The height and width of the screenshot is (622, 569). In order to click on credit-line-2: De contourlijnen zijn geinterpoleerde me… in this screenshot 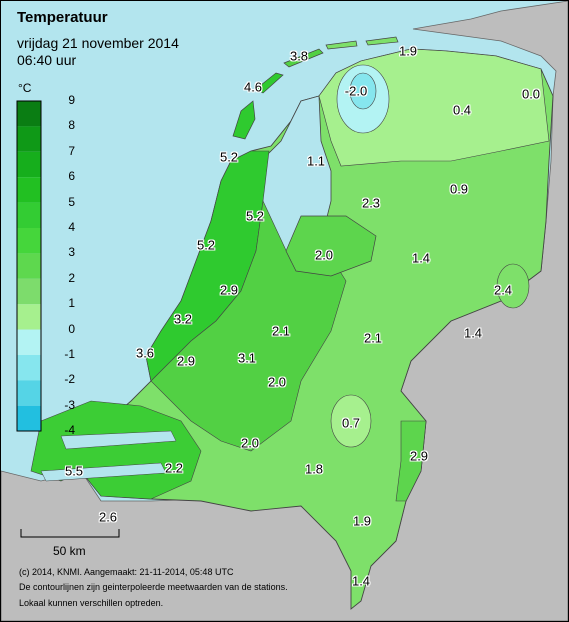, I will do `click(153, 587)`.